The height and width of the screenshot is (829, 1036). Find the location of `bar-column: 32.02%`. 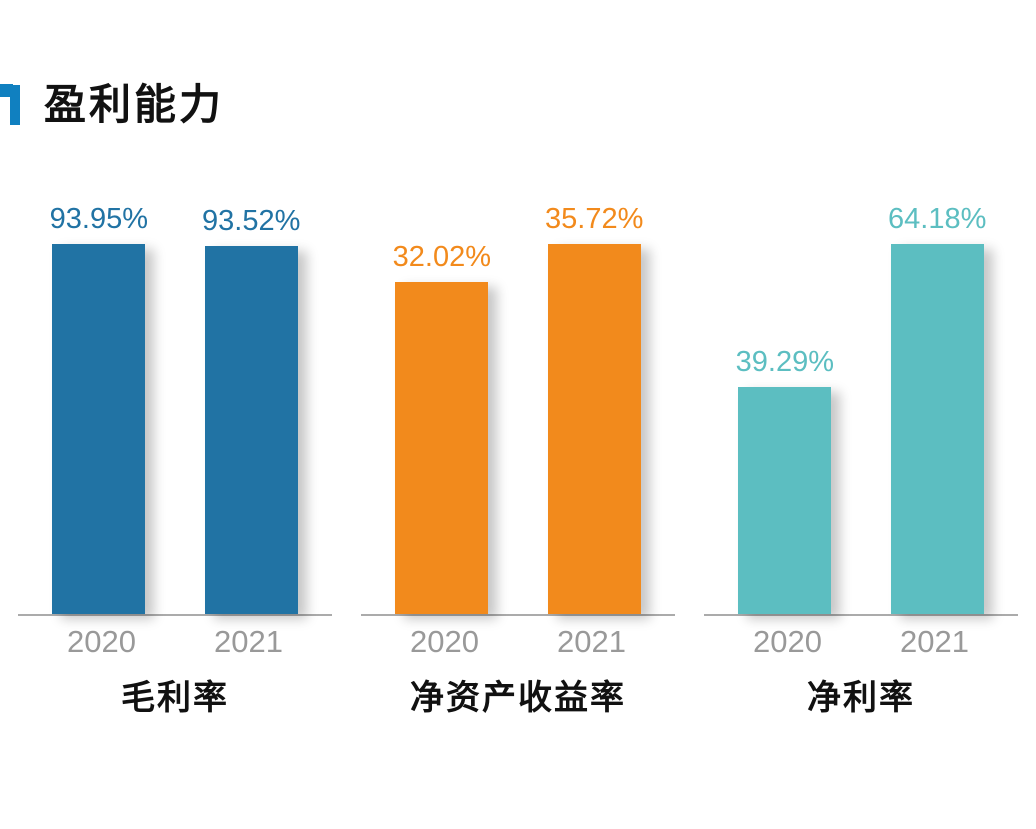

bar-column: 32.02% is located at coordinates (442, 427).